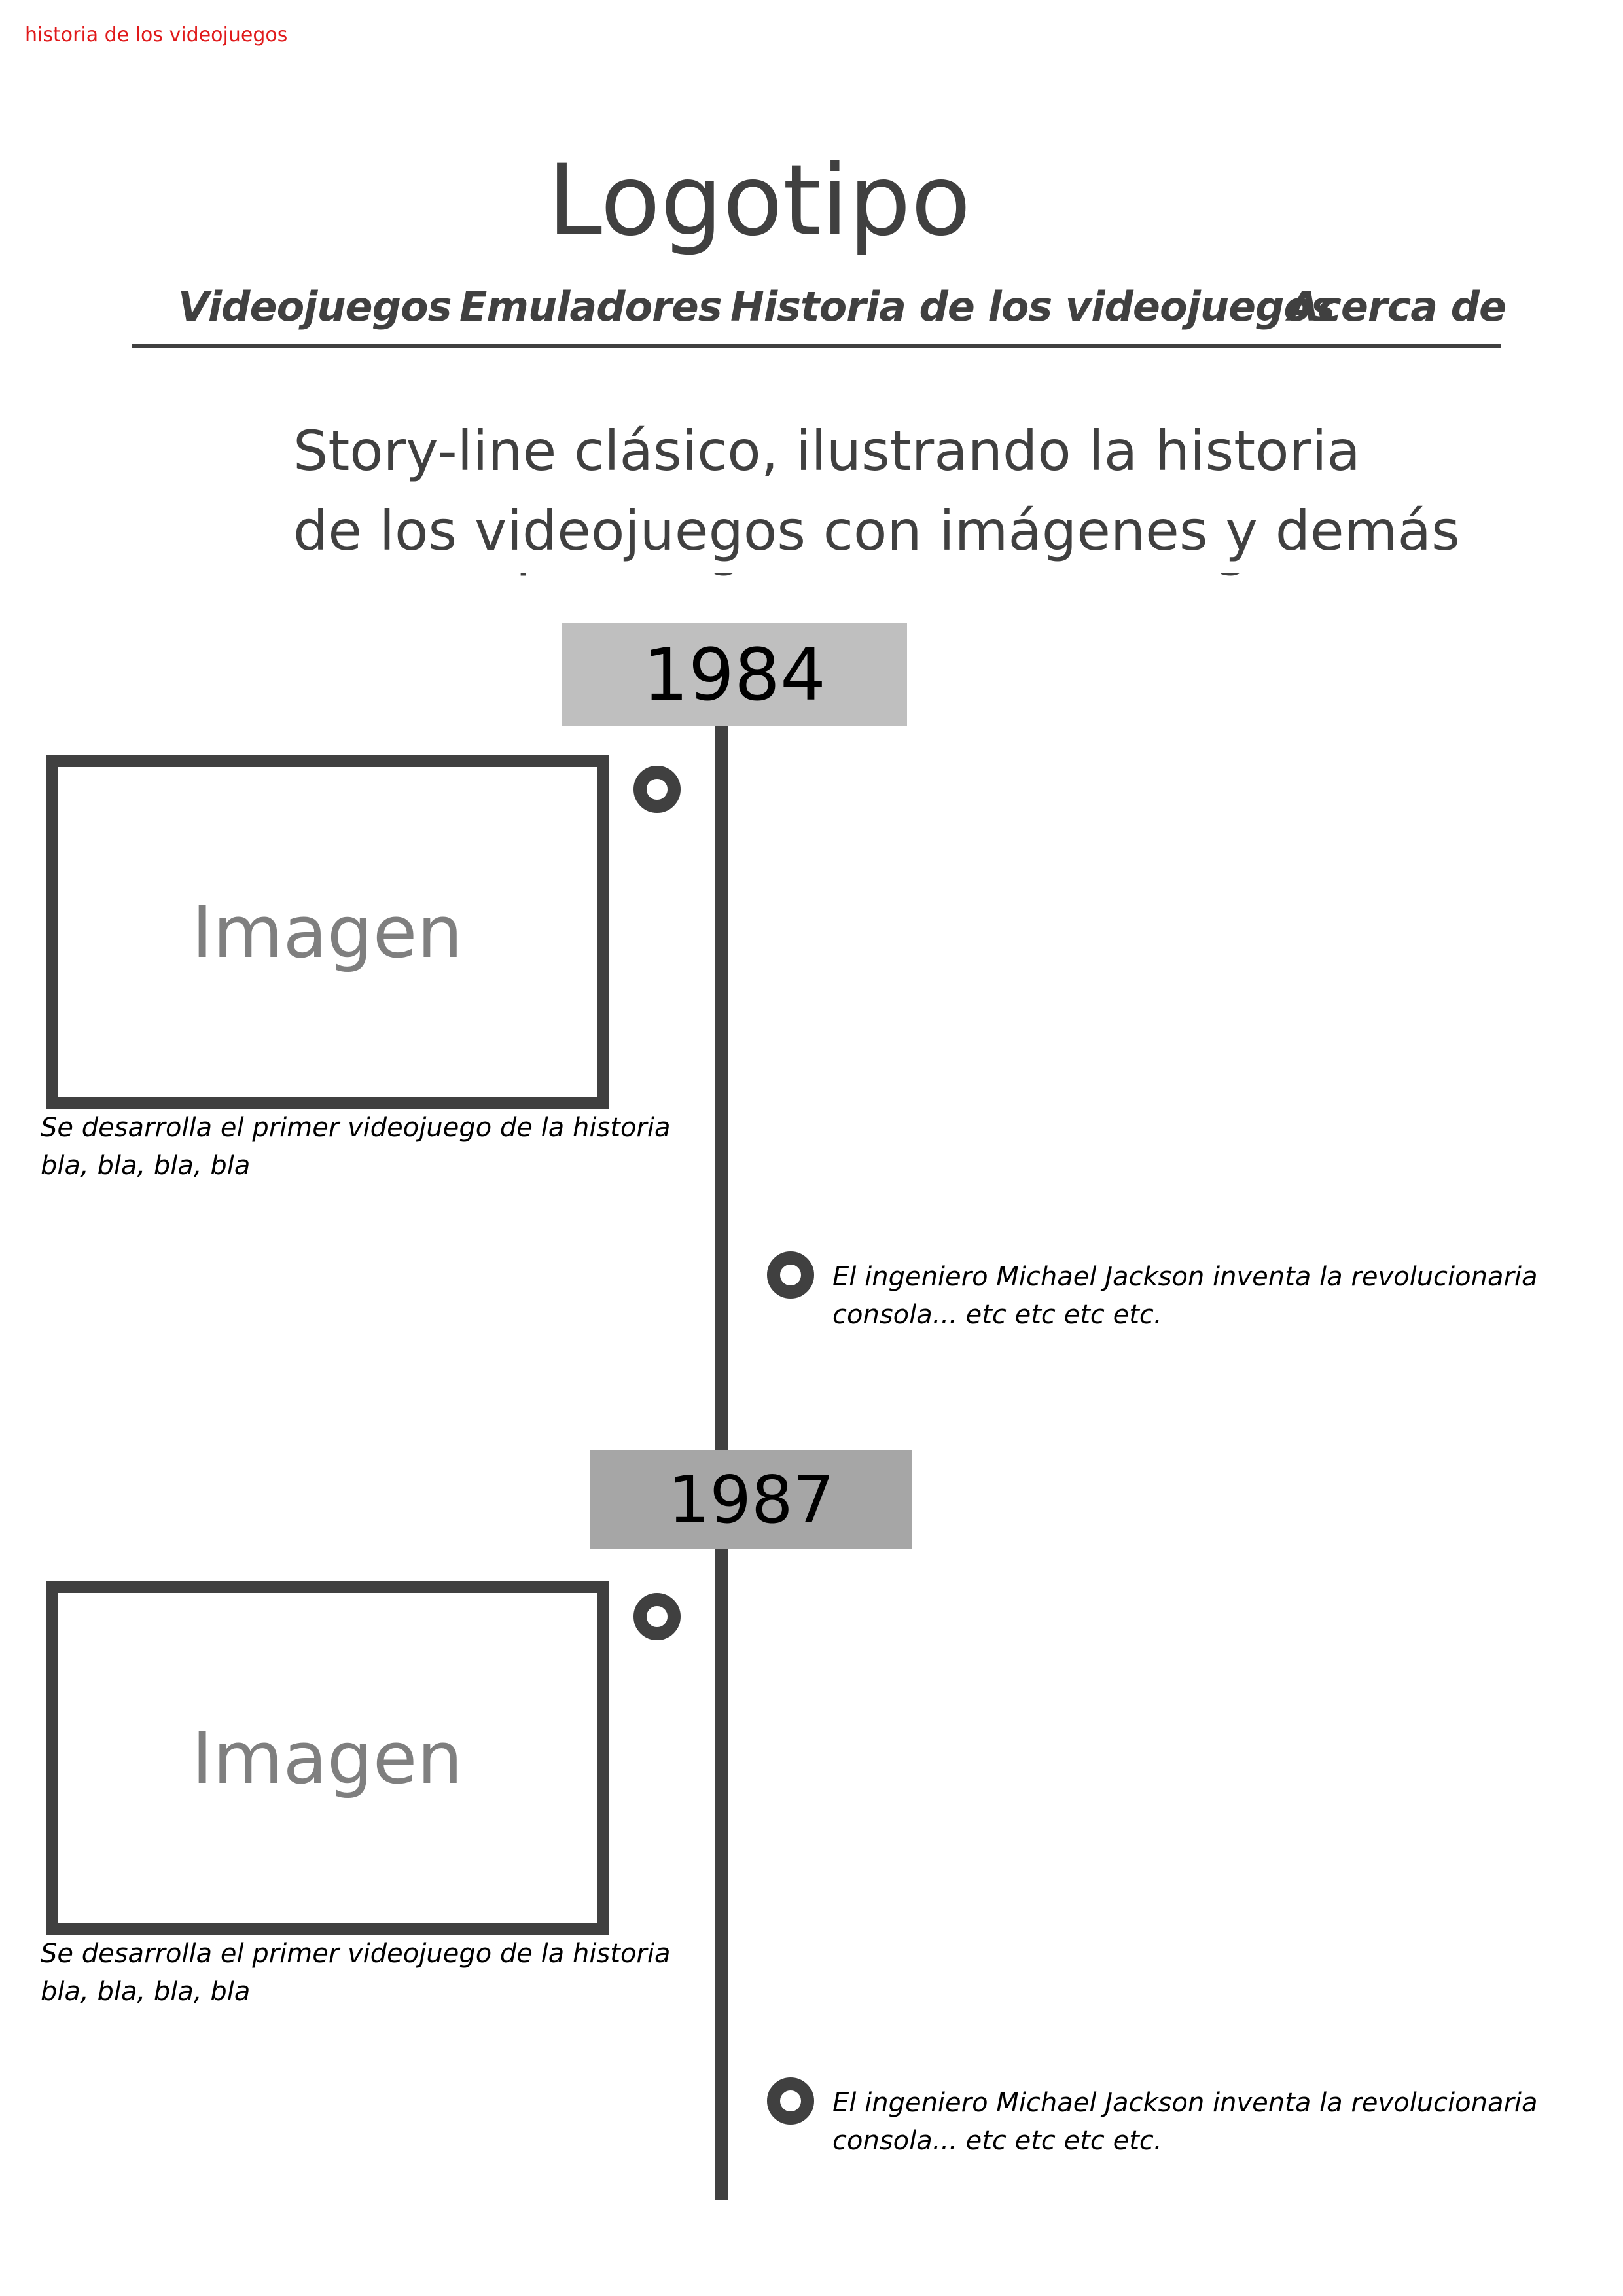 The width and height of the screenshot is (1623, 2296). I want to click on year-label: 1984, so click(735, 675).